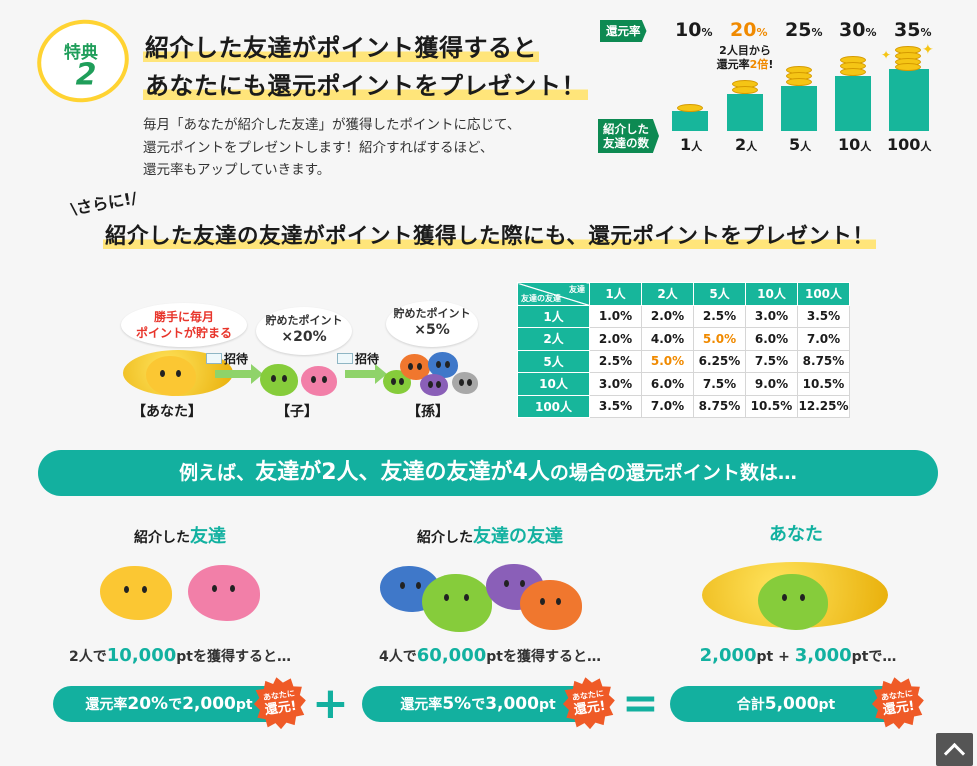 The height and width of the screenshot is (766, 977). Describe the element at coordinates (719, 294) in the screenshot. I see `table-col-header: 5人` at that location.